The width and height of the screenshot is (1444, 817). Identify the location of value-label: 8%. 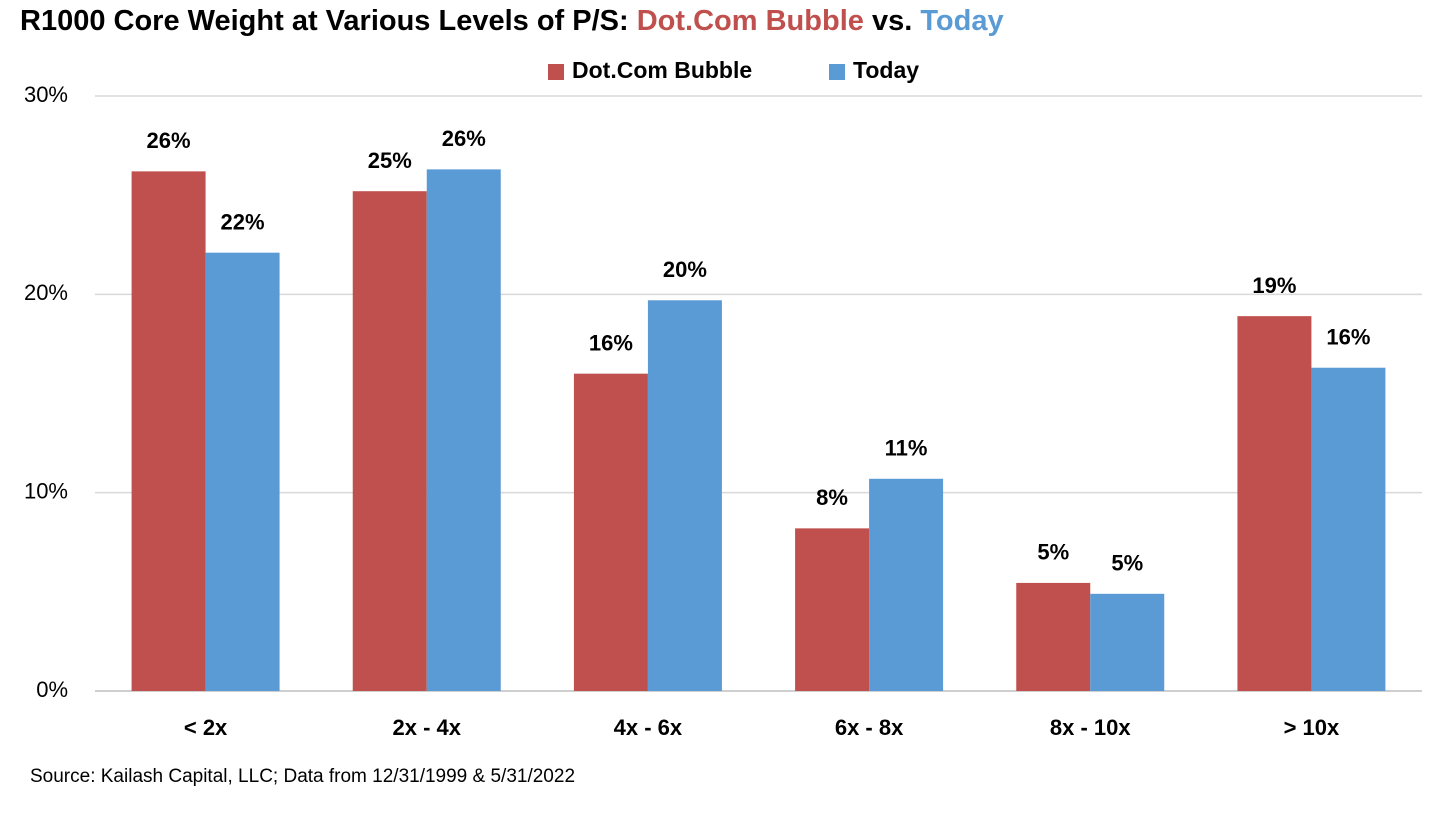
(832, 497).